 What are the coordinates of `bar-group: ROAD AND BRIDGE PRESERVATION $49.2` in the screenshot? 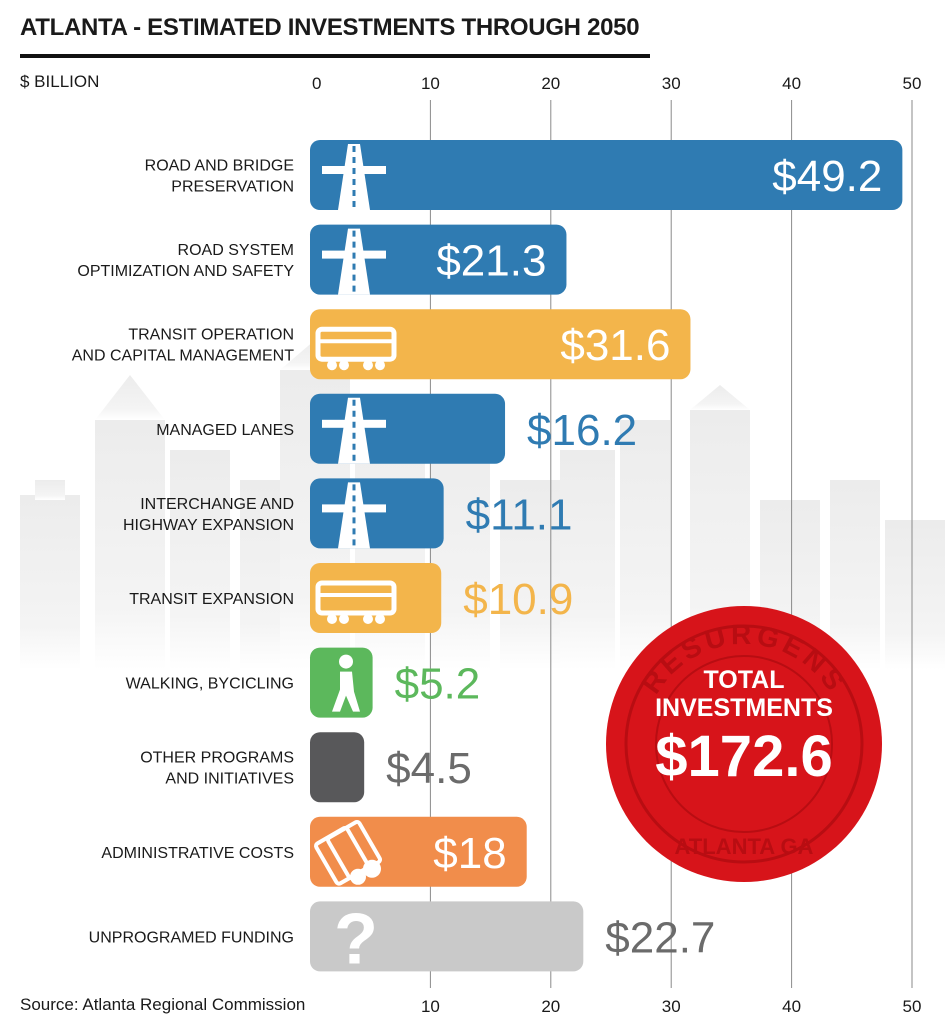 It's located at (524, 175).